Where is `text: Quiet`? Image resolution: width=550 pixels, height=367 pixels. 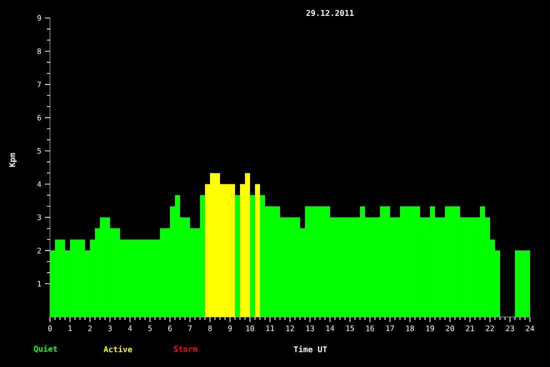
text: Quiet is located at coordinates (45, 349).